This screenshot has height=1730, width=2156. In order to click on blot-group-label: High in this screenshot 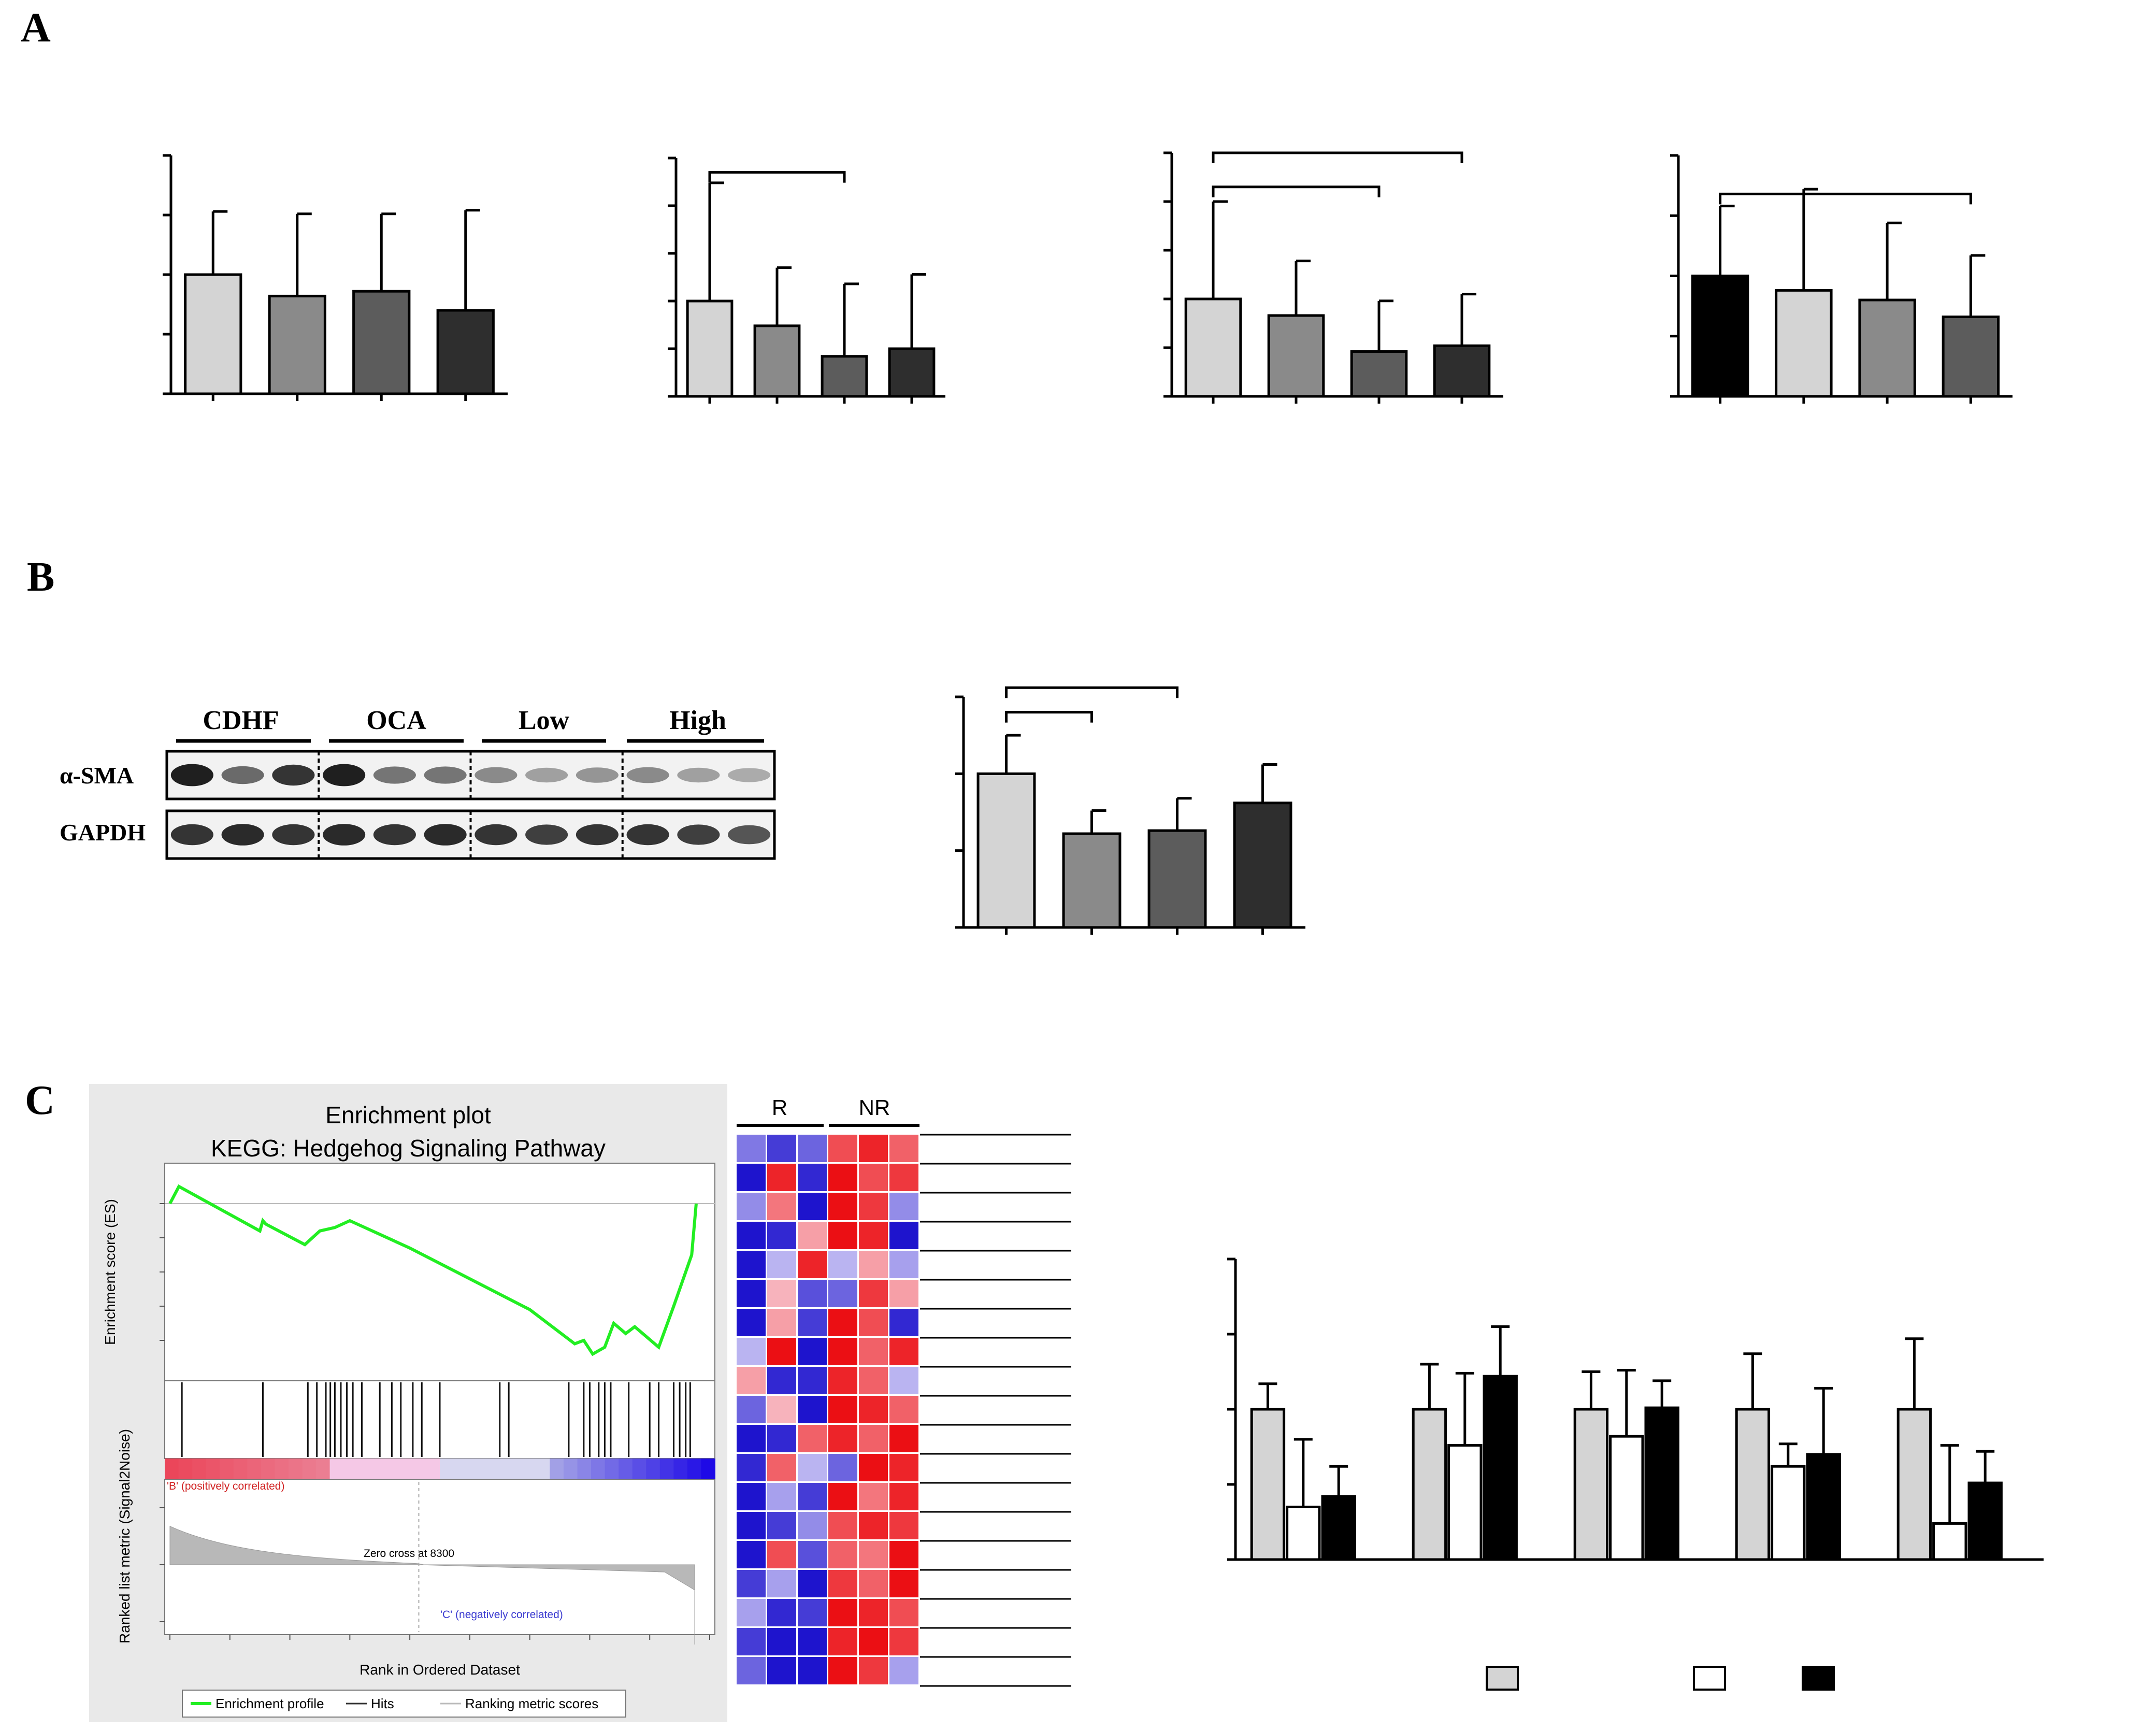, I will do `click(698, 721)`.